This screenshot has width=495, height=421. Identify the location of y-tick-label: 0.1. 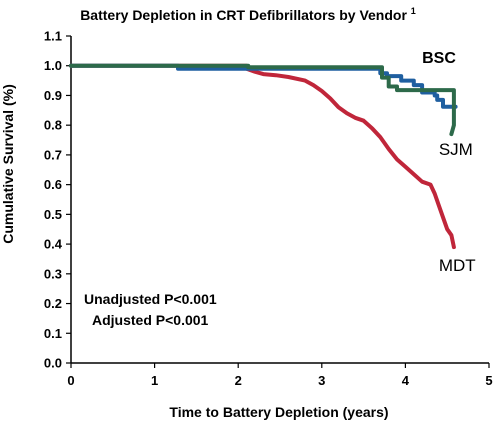
(53, 333).